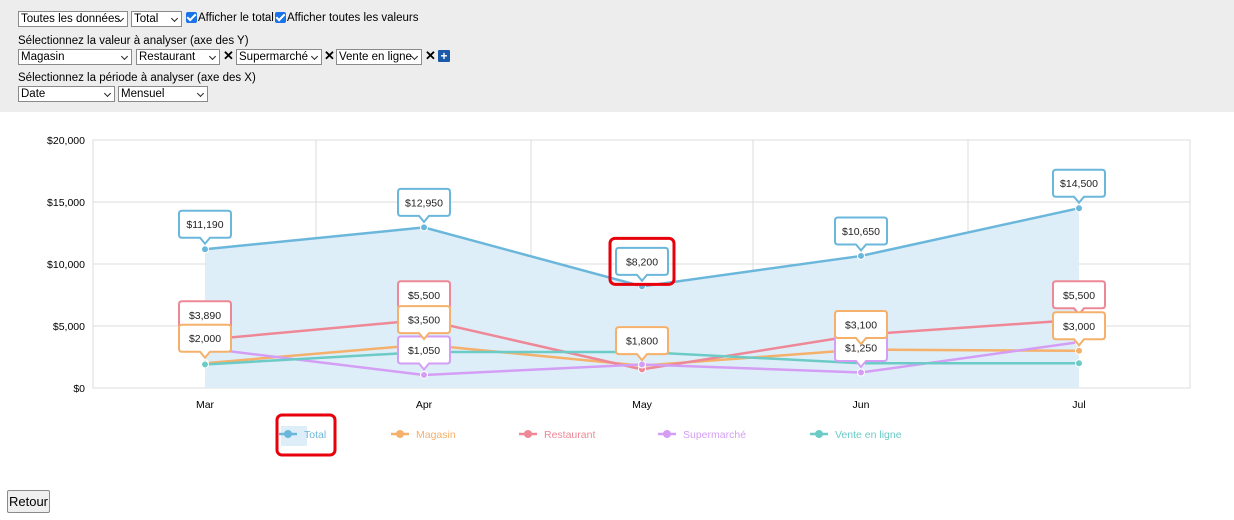 The width and height of the screenshot is (1234, 520). I want to click on data-label-magasin: $3,500, so click(424, 323).